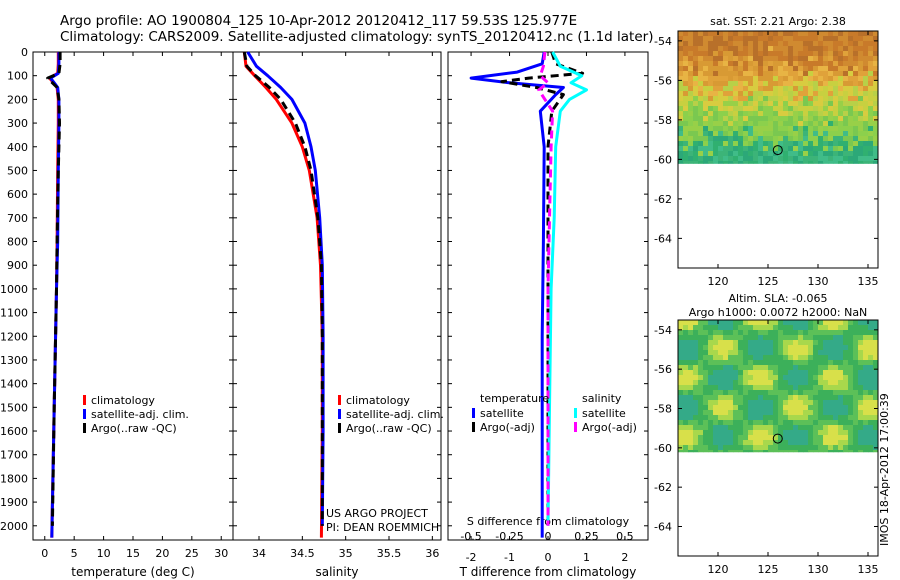 The width and height of the screenshot is (900, 580). What do you see at coordinates (377, 513) in the screenshot?
I see `project-annotation: US ARGO PROJECT` at bounding box center [377, 513].